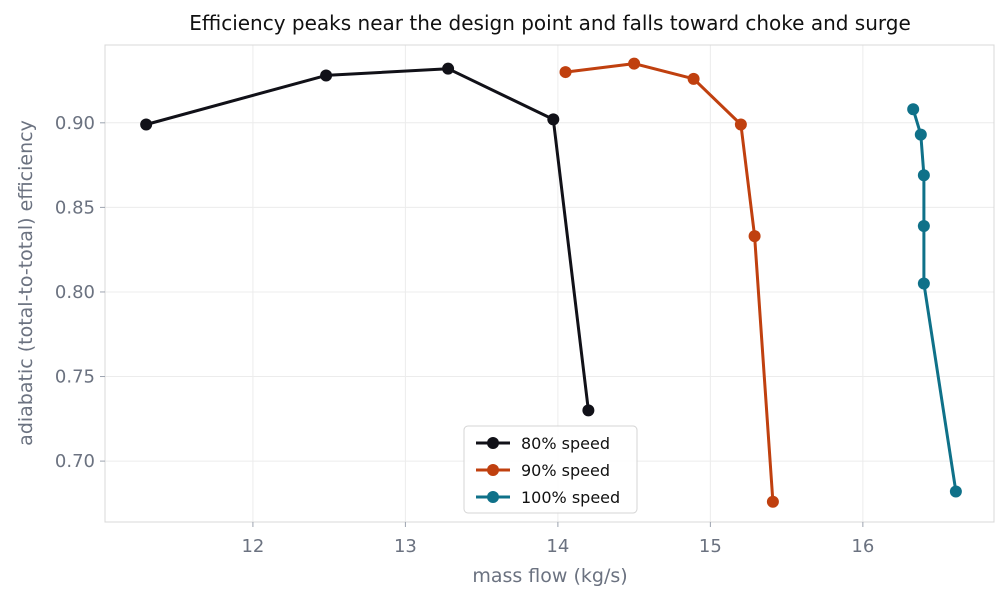 The height and width of the screenshot is (606, 1008). I want to click on x-tick-label: 12, so click(252, 546).